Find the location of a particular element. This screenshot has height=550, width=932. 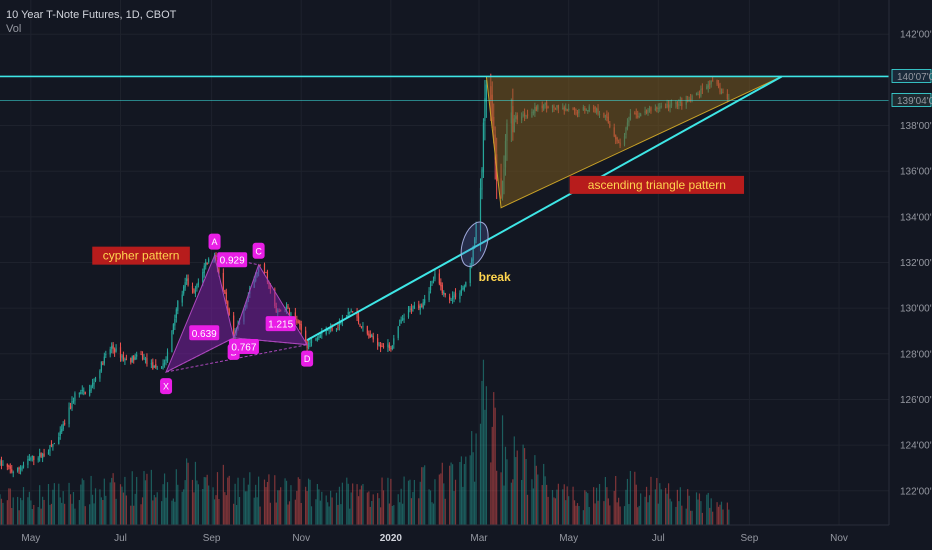

break-circle is located at coordinates (474, 244).